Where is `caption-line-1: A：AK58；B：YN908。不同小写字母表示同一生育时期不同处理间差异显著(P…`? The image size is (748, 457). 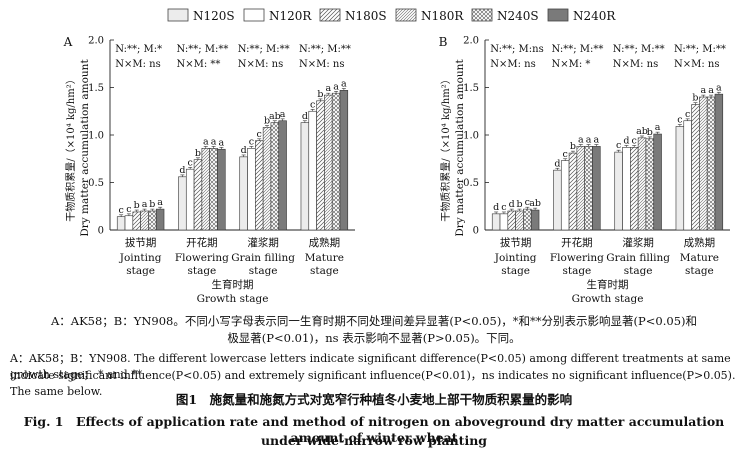
caption-line-1: A：AK58；B：YN908。不同小写字母表示同一生育时期不同处理间差异显著(P… is located at coordinates (374, 321).